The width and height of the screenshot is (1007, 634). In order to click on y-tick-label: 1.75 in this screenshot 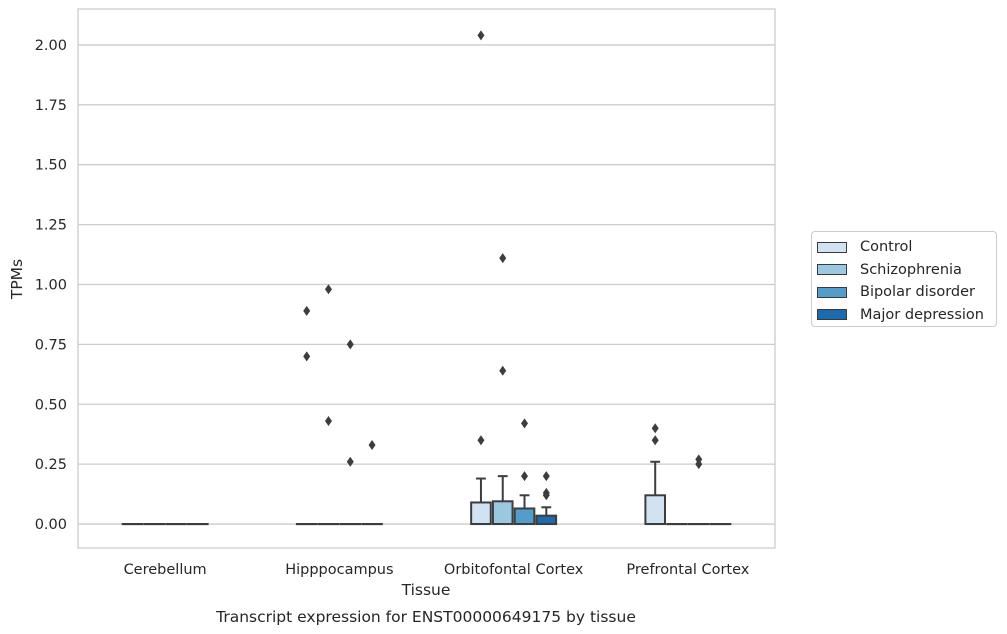, I will do `click(51, 106)`.